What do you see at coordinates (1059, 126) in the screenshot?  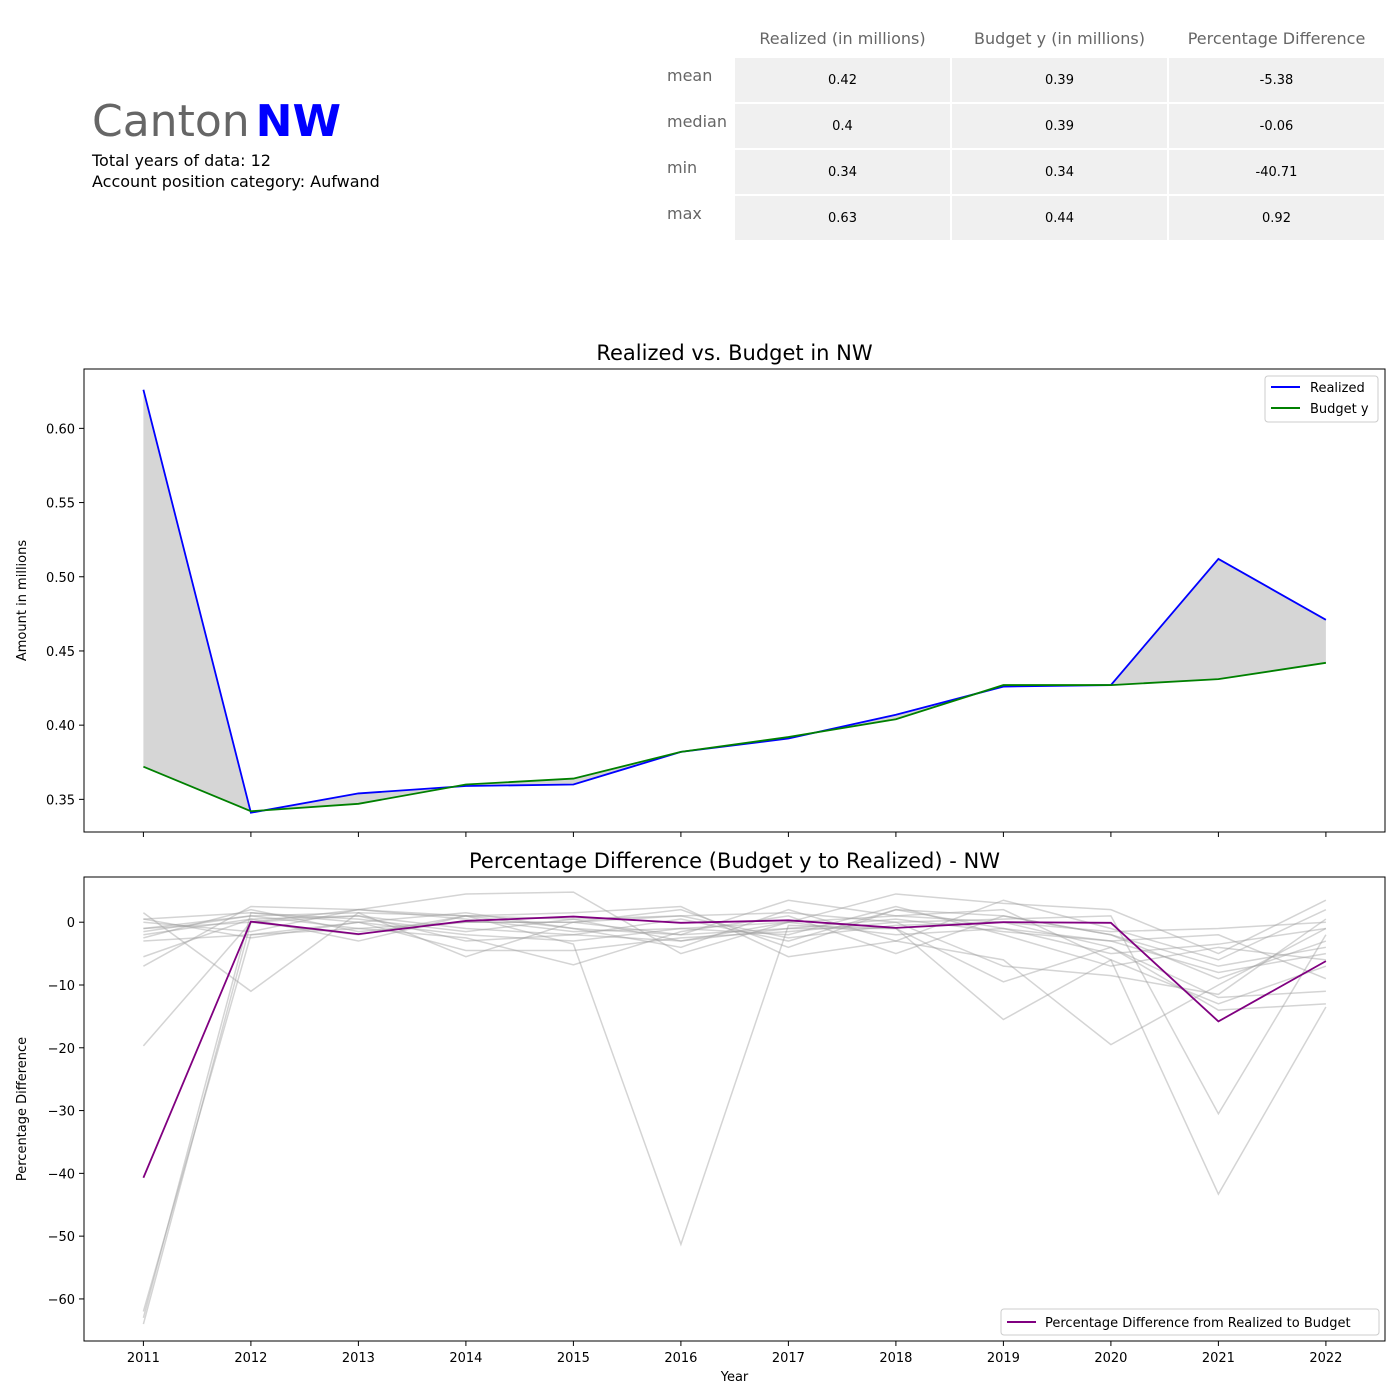 I see `cell-median-budget: 0.39` at bounding box center [1059, 126].